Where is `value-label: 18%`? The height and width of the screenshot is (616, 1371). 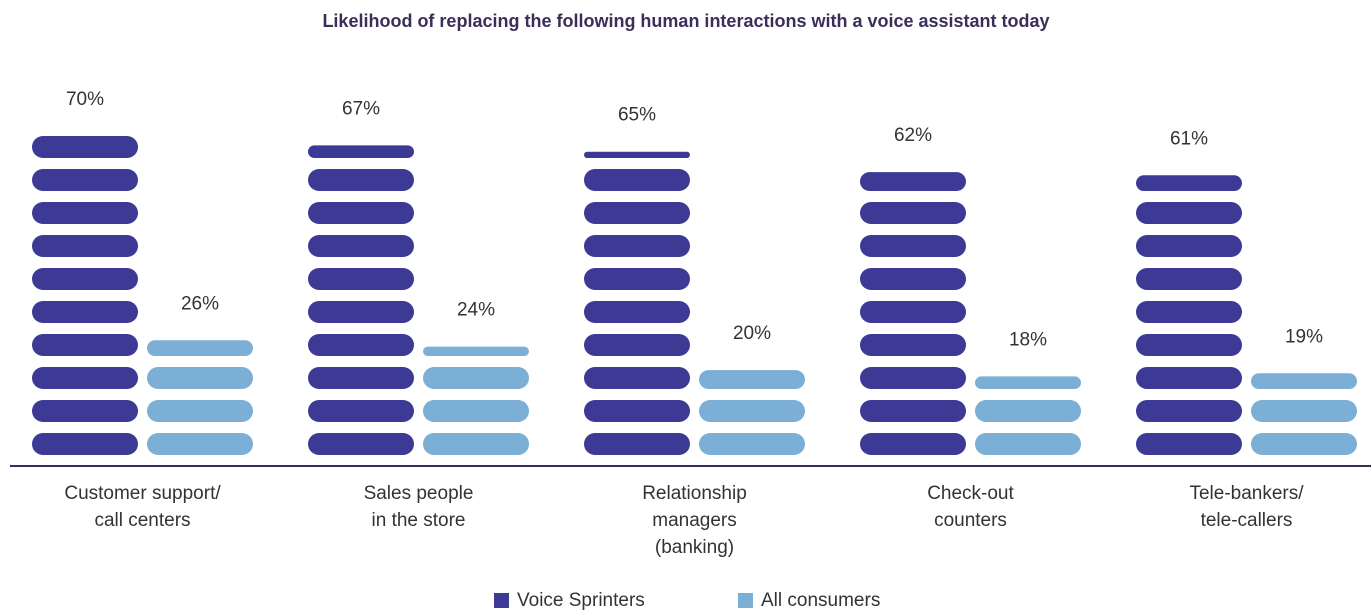
value-label: 18% is located at coordinates (1028, 339).